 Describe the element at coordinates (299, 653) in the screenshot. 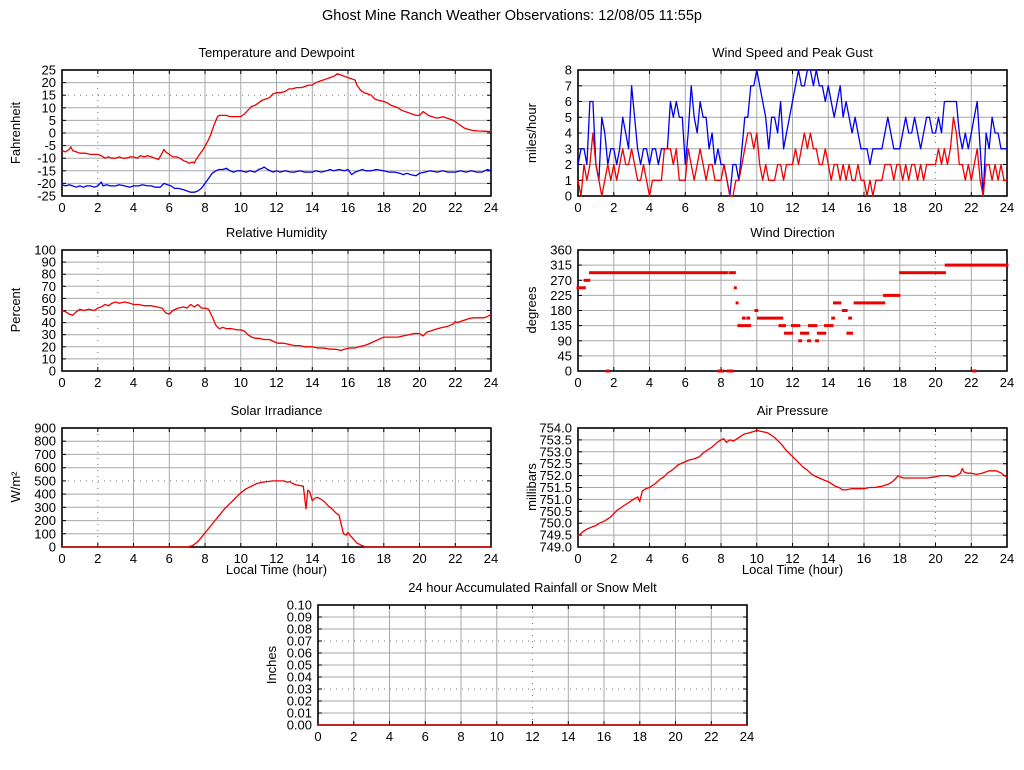

I see `svg-text: 0.06` at that location.